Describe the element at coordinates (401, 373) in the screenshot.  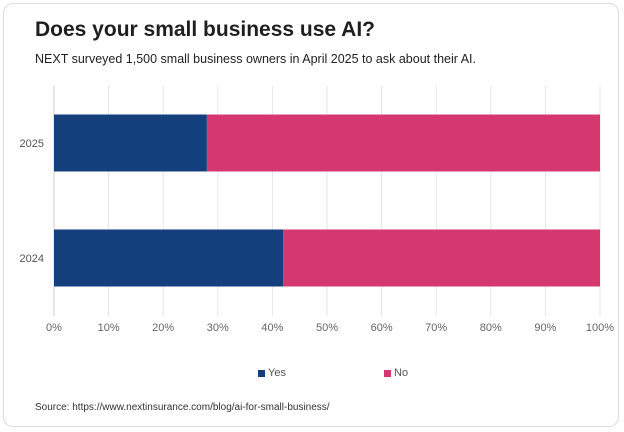
I see `legend-label-no: No` at that location.